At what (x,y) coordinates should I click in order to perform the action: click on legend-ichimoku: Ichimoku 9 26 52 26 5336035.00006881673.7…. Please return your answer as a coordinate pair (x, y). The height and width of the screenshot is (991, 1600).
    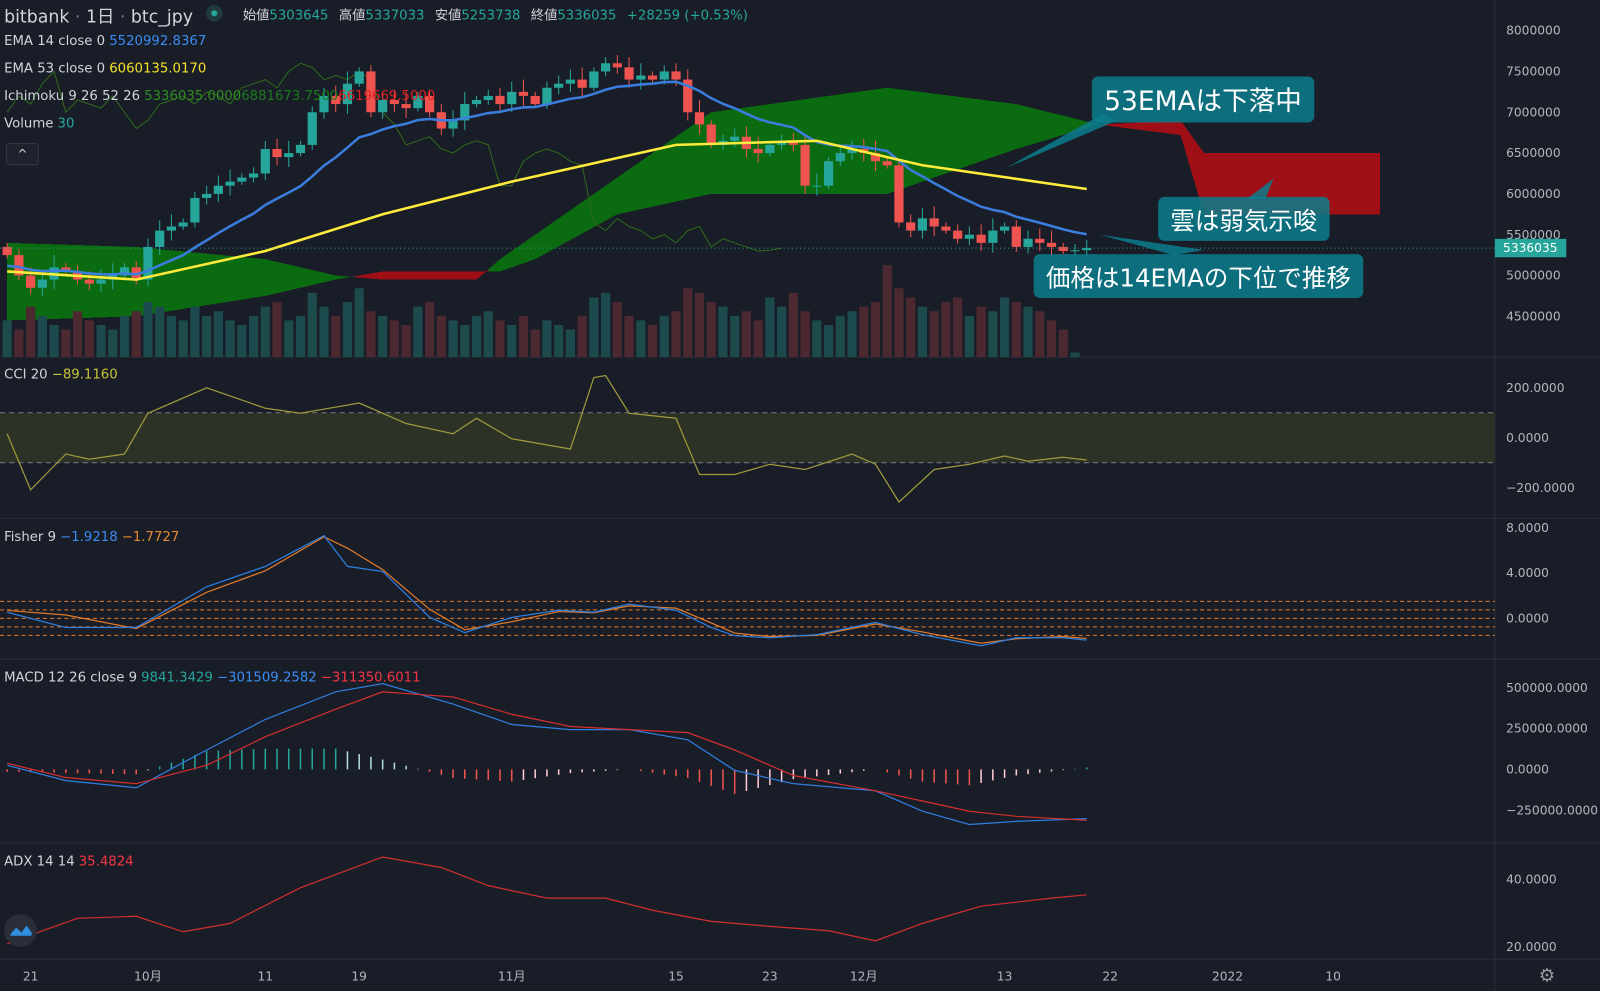
    Looking at the image, I should click on (221, 96).